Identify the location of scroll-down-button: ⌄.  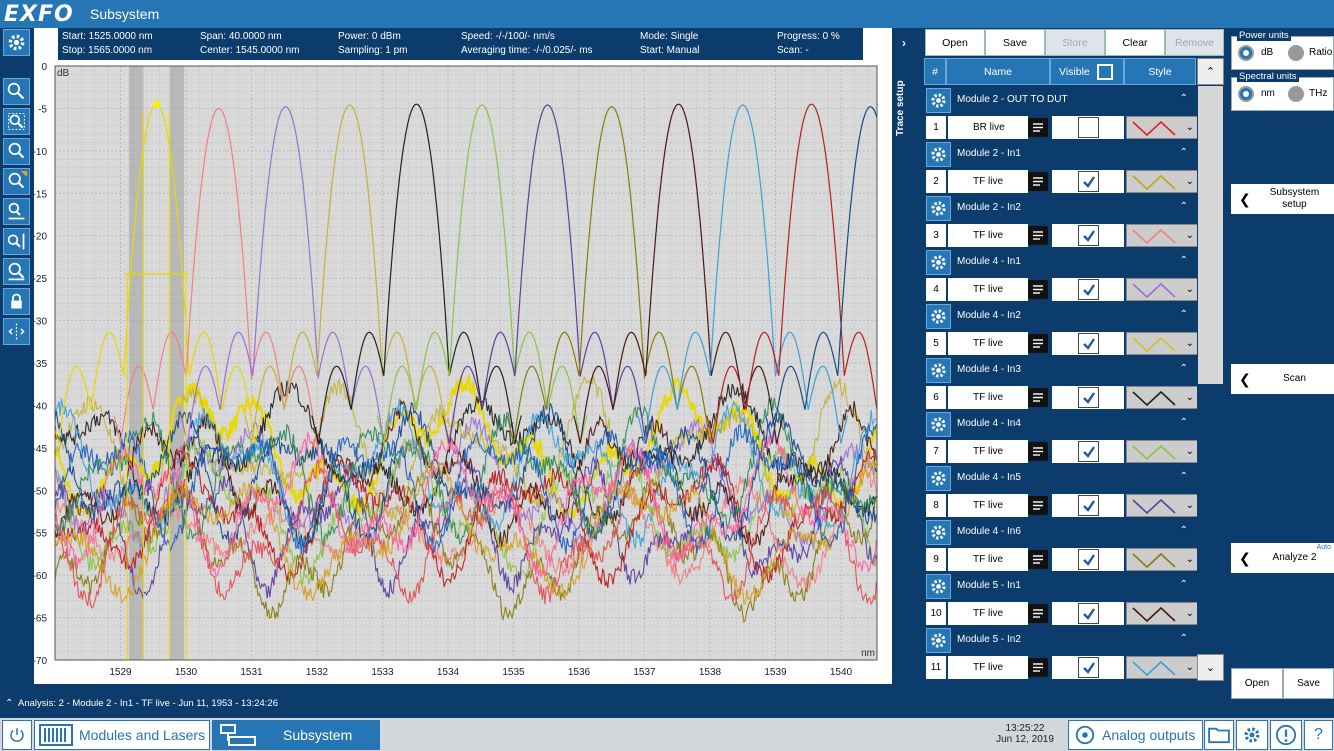
(1210, 667).